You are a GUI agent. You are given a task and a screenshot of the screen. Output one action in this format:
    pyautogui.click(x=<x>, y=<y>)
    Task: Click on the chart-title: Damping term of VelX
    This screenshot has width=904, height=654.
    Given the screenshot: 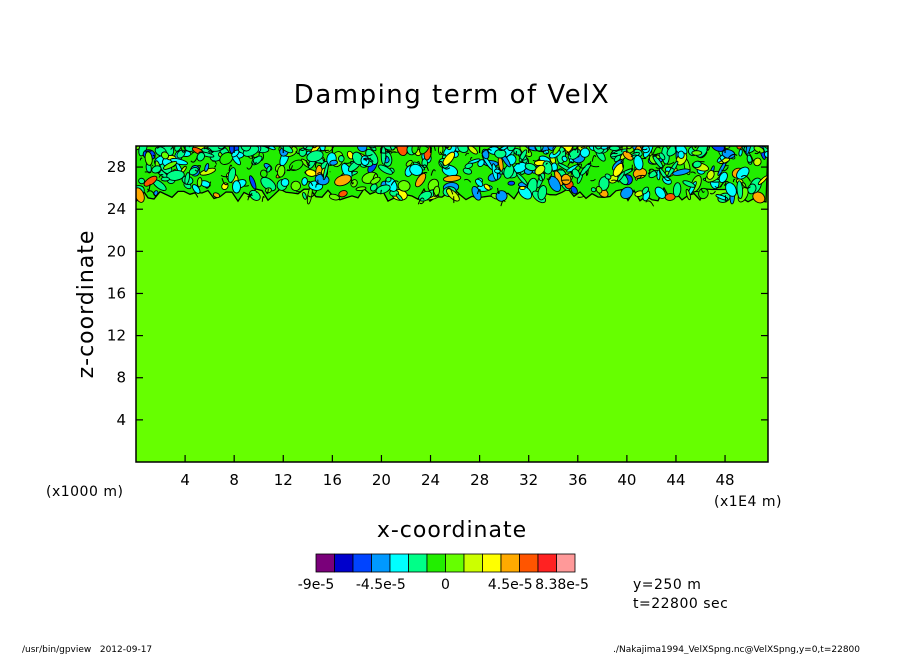 What is the action you would take?
    pyautogui.click(x=452, y=95)
    